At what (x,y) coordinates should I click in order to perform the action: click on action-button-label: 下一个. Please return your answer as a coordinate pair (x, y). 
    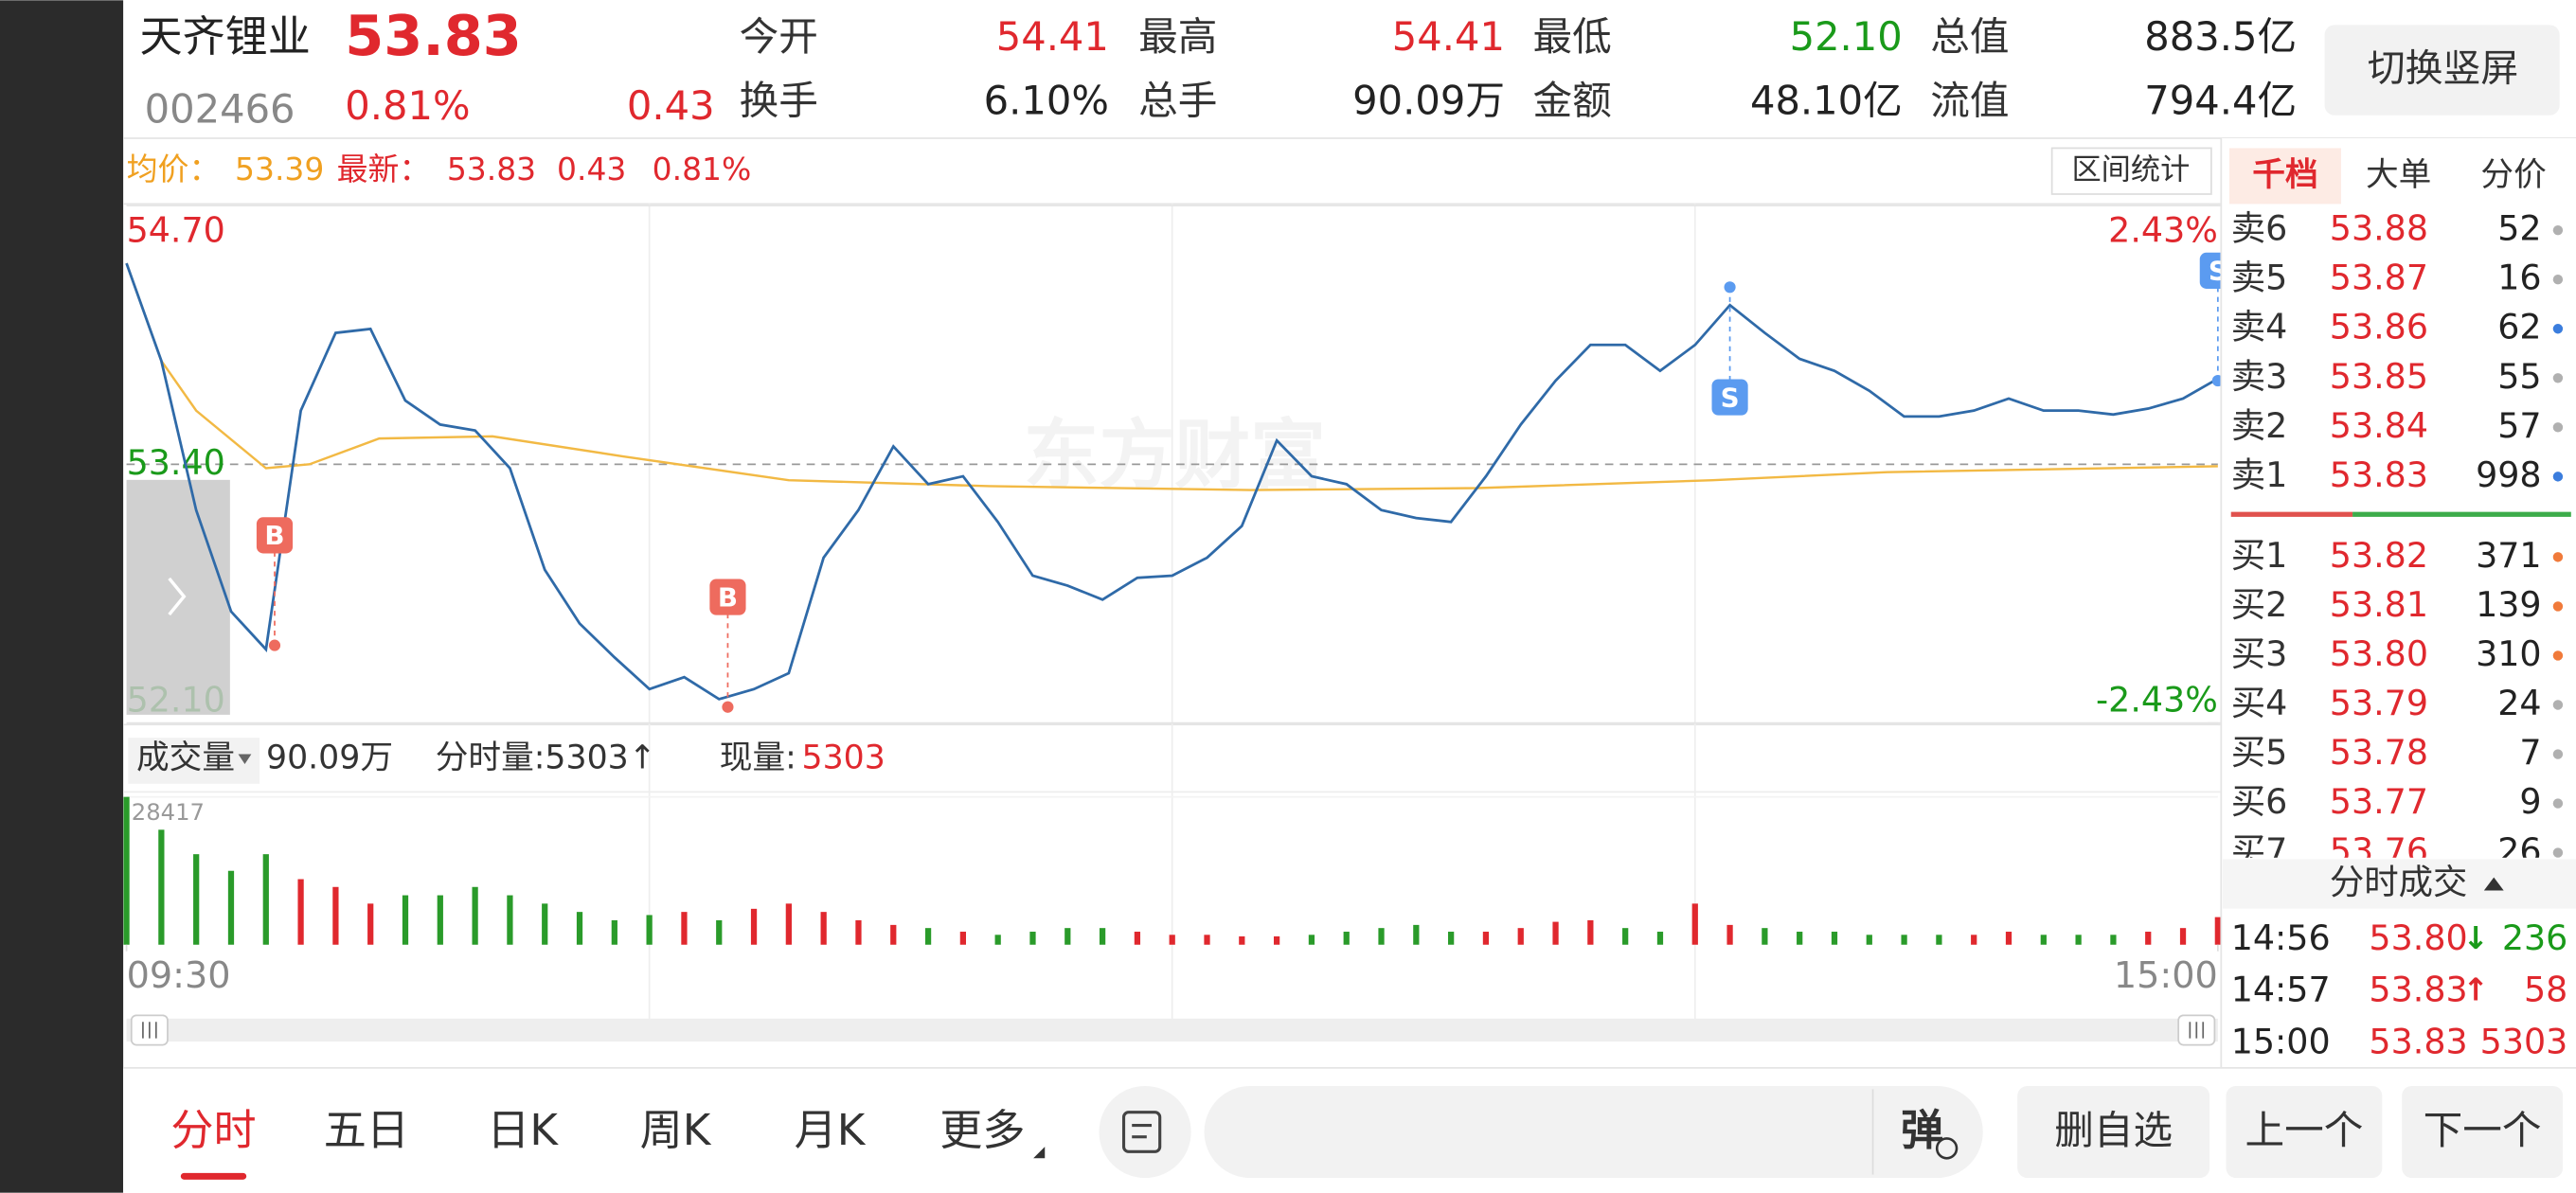
    Looking at the image, I should click on (2483, 1130).